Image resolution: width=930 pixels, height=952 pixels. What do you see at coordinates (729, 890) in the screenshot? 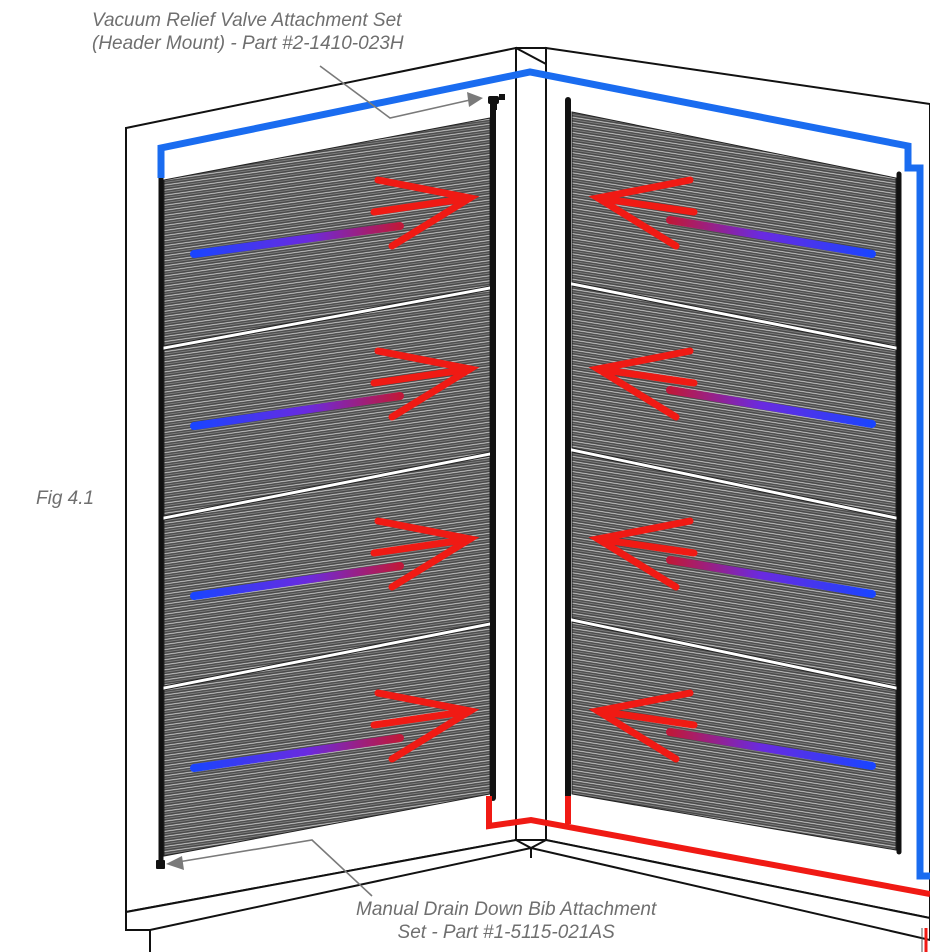
I see `right-eave` at bounding box center [729, 890].